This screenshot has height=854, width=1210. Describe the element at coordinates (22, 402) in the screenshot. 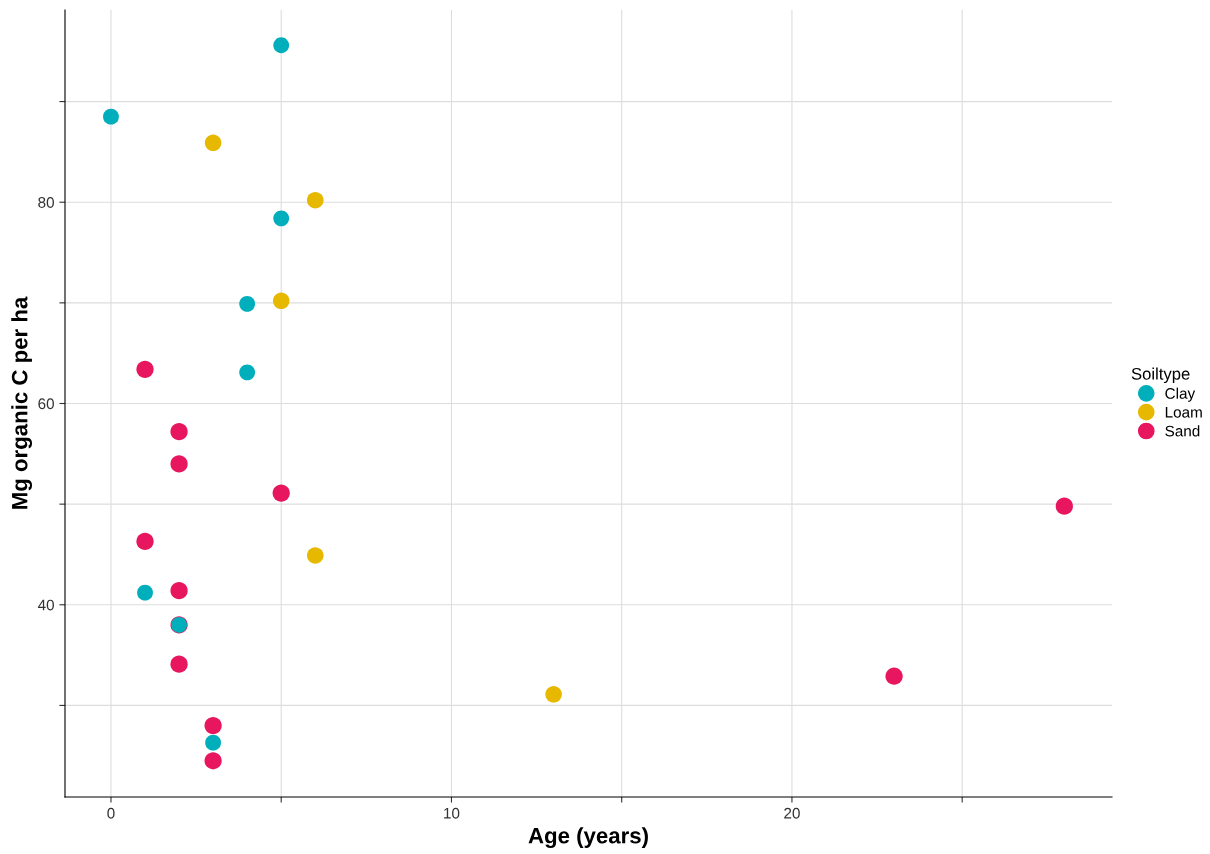

I see `y-axis-title: Mg organic C per ha` at that location.